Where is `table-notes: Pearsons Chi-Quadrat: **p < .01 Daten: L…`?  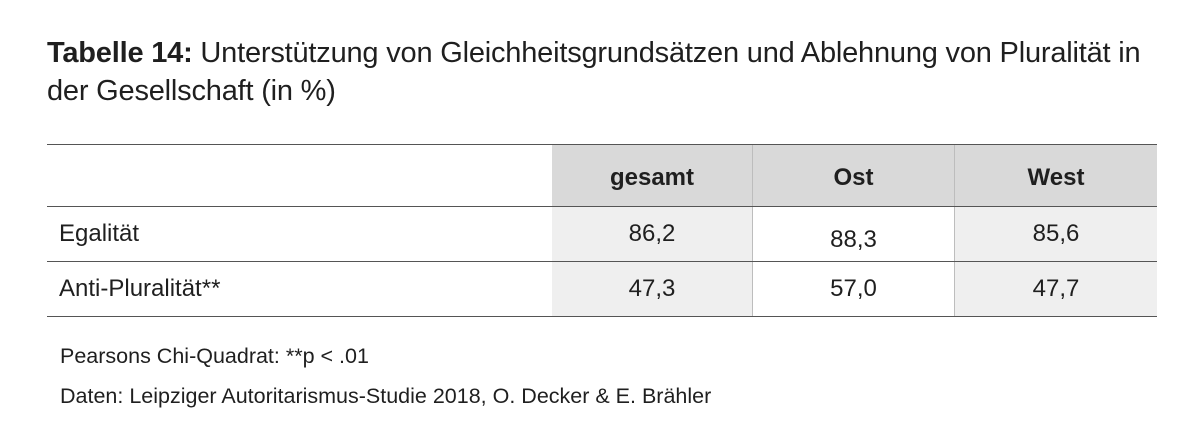
table-notes: Pearsons Chi-Quadrat: **p < .01 Daten: L… is located at coordinates (385, 376).